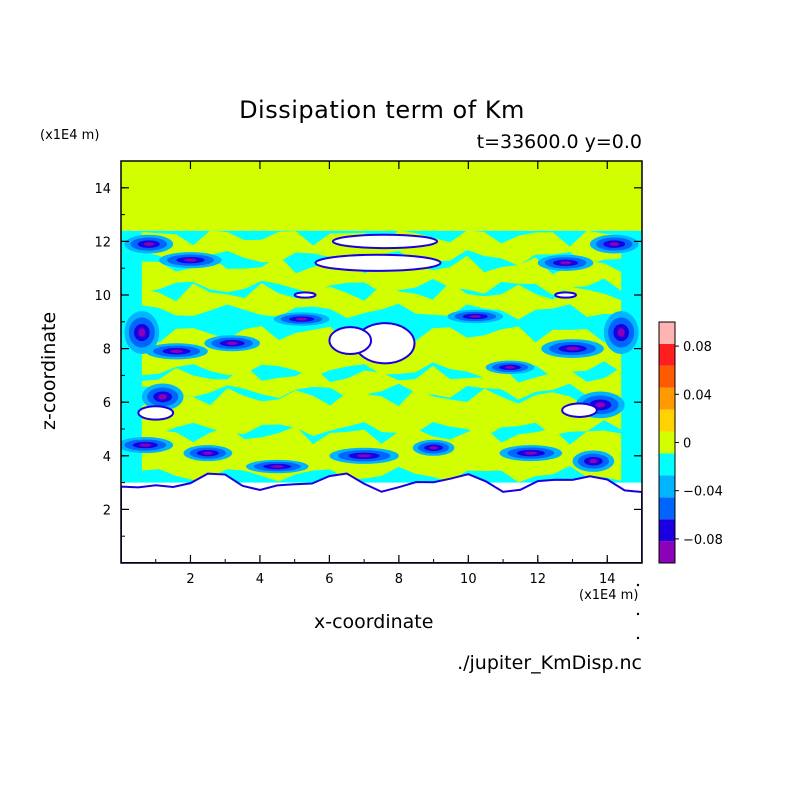 The width and height of the screenshot is (804, 804). Describe the element at coordinates (697, 395) in the screenshot. I see `colorbar-tick-label: 0.04` at that location.